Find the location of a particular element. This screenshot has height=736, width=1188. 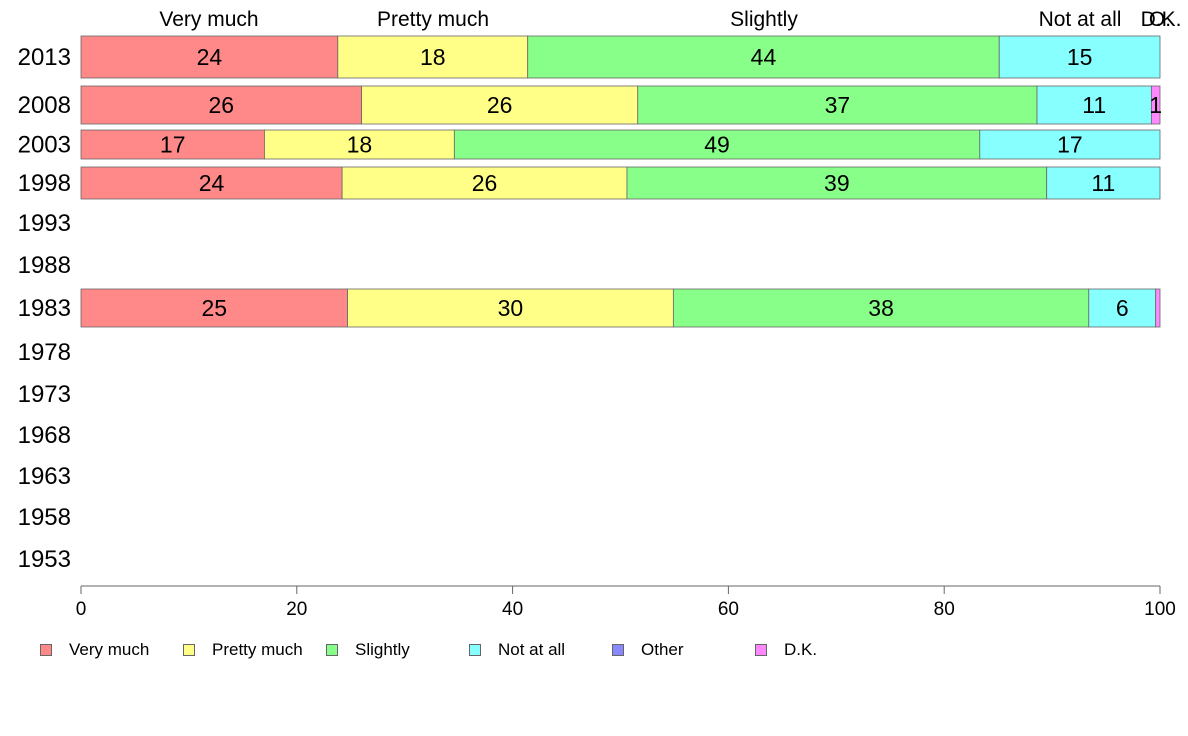

legend-swatch-very-much is located at coordinates (46, 650).